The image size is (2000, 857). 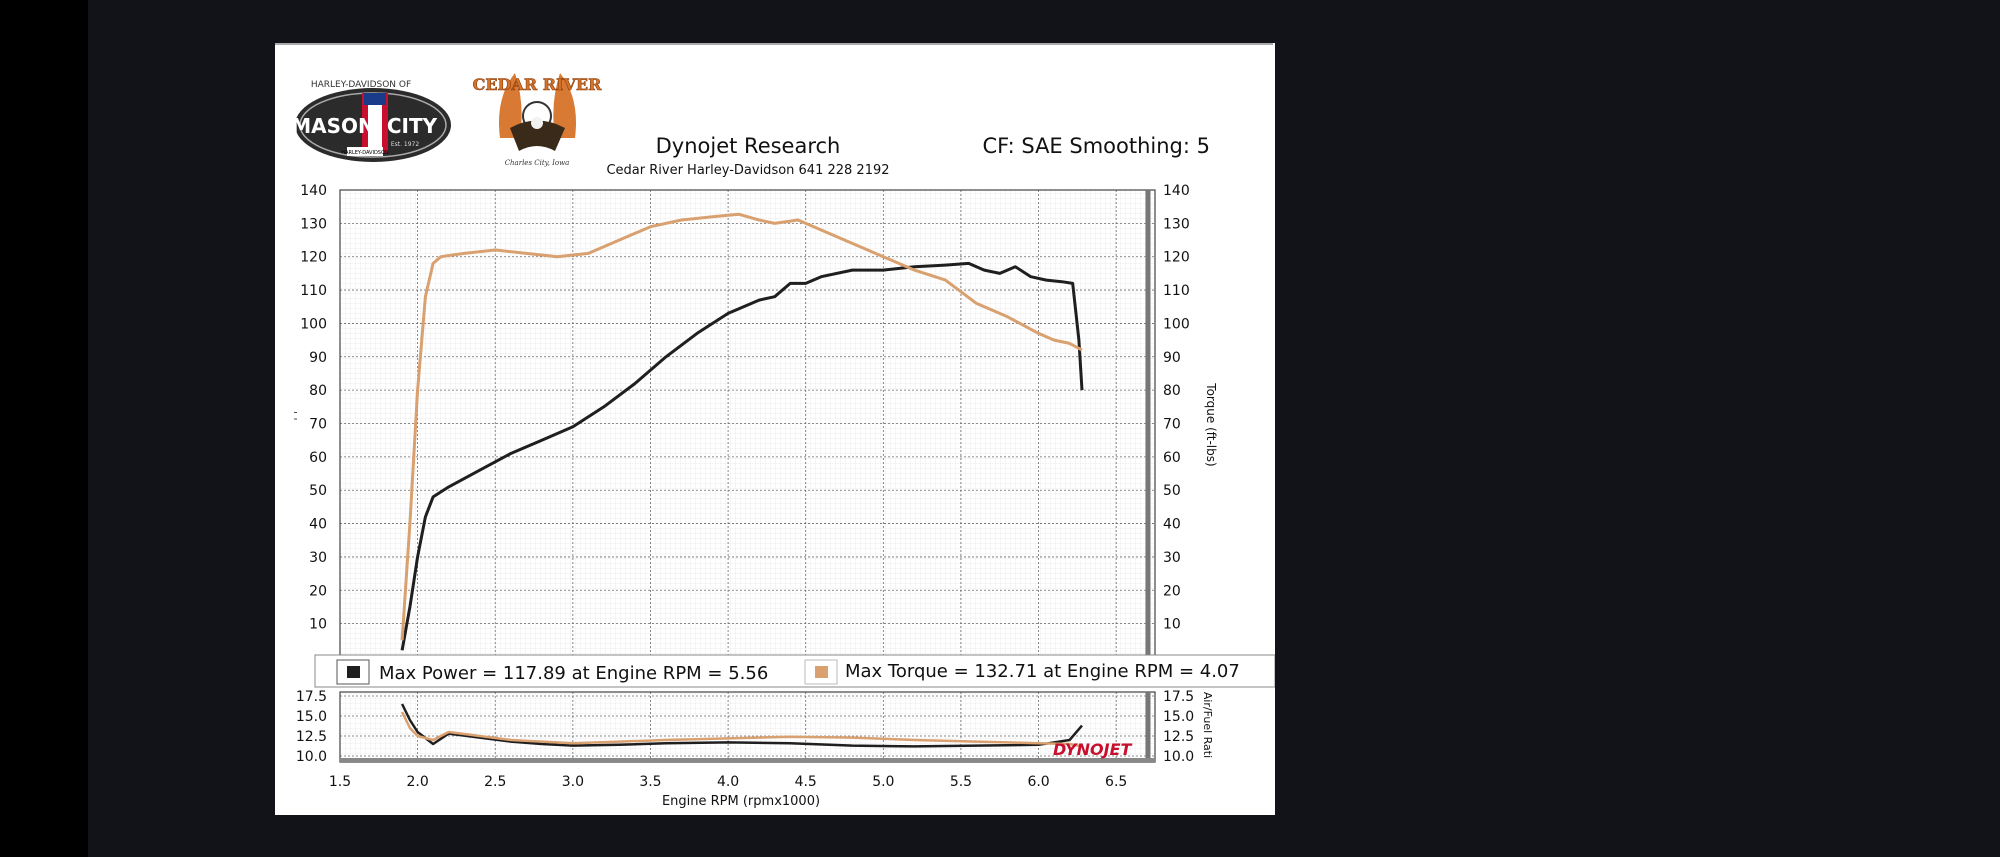 What do you see at coordinates (313, 324) in the screenshot?
I see `y-tick-label-left: 100` at bounding box center [313, 324].